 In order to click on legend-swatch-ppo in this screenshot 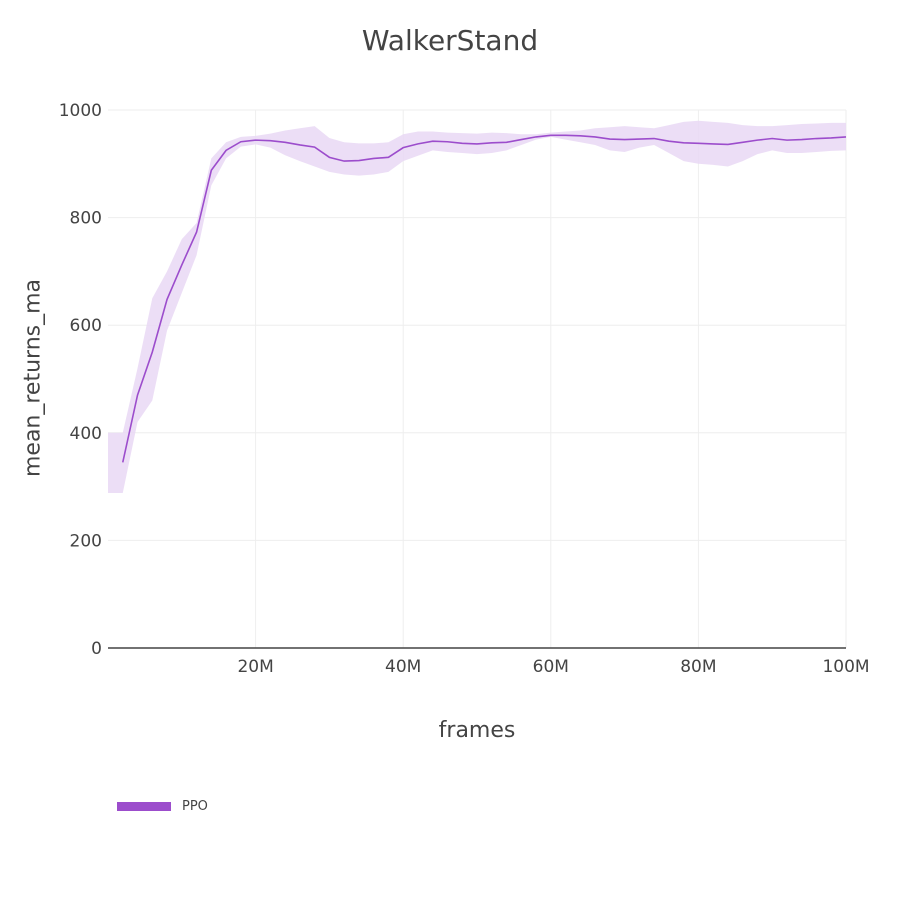, I will do `click(144, 806)`.